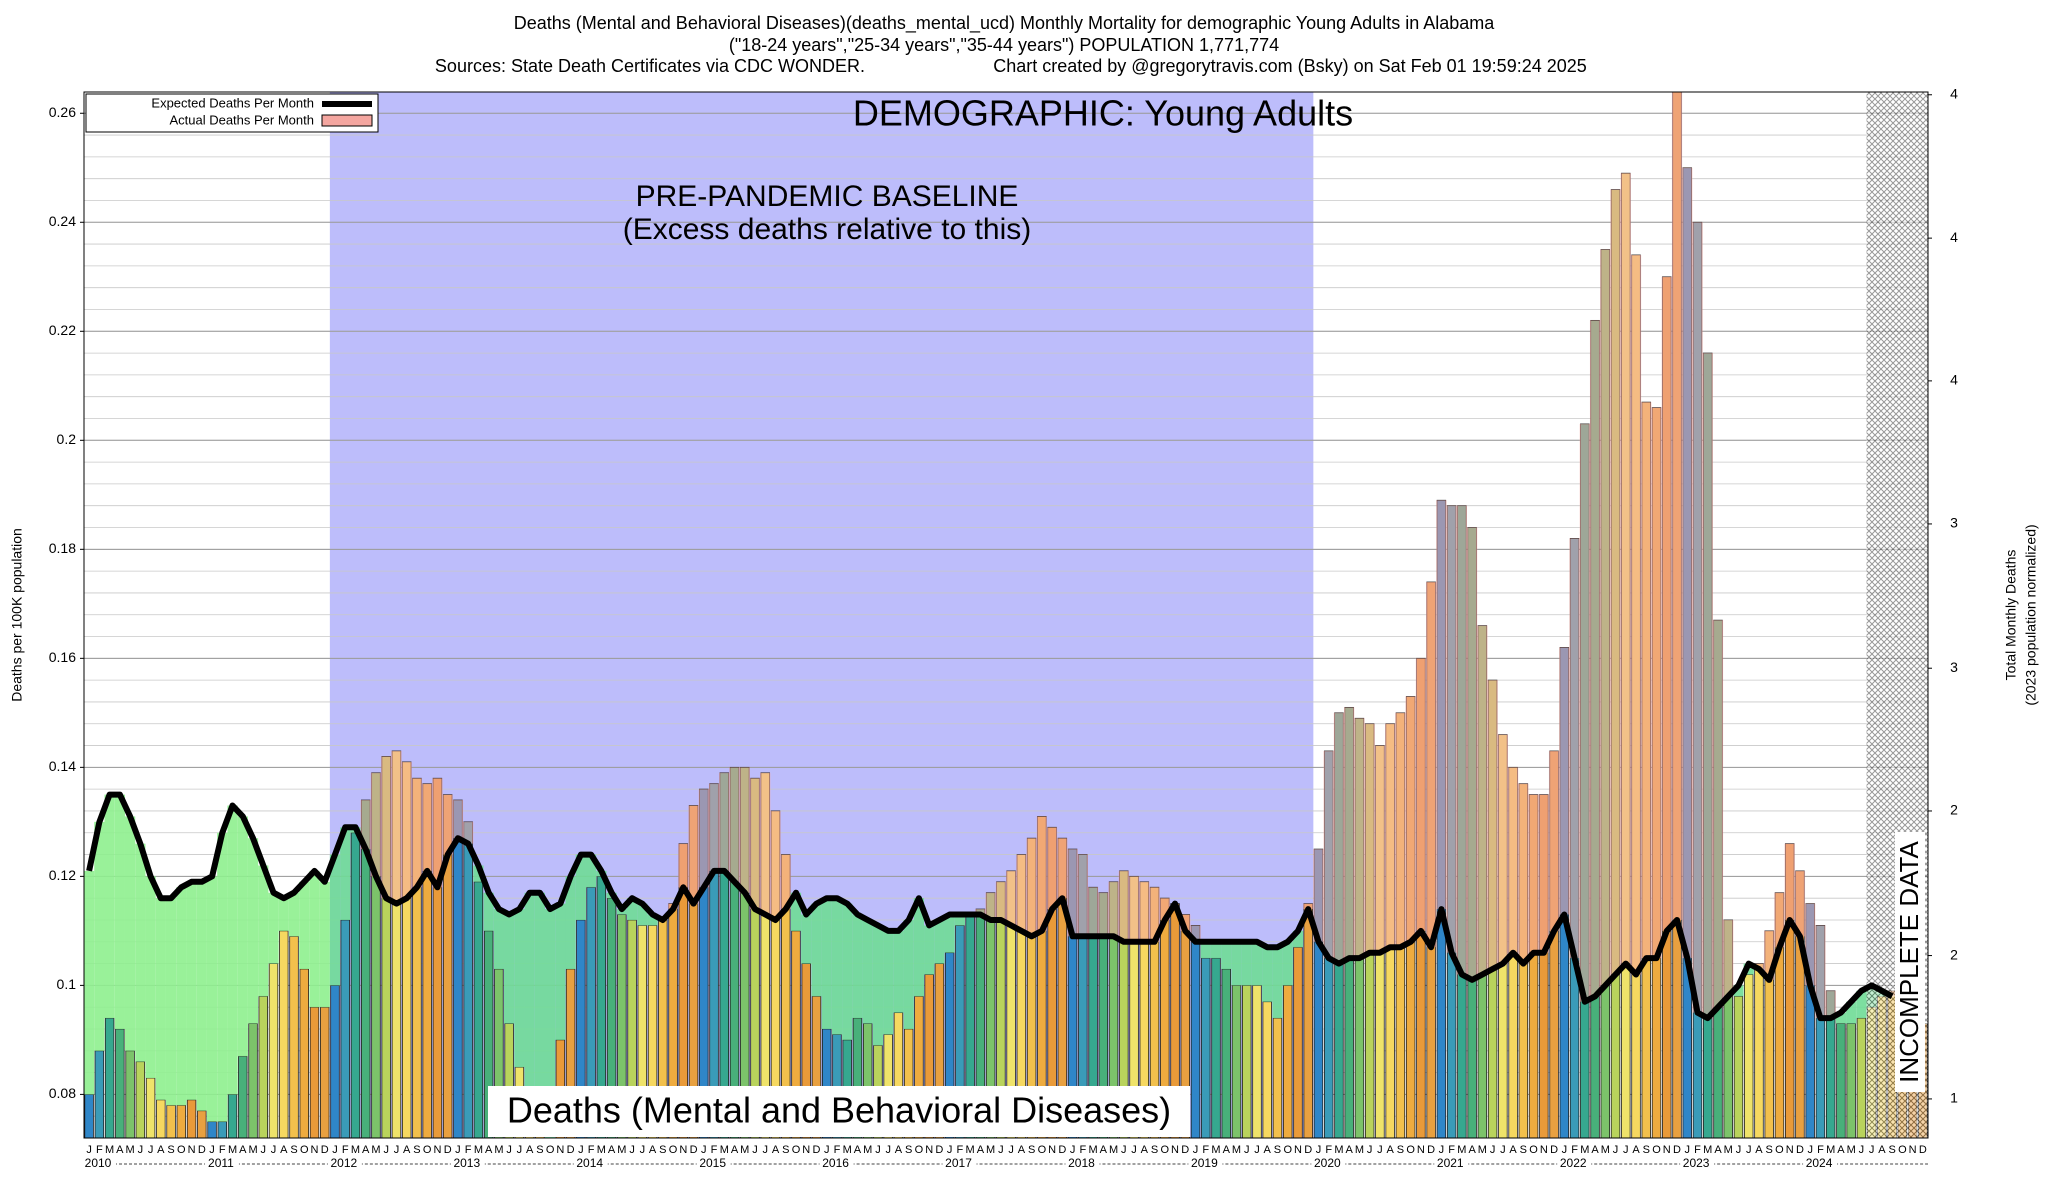 This screenshot has width=2048, height=1200. Describe the element at coordinates (1913, 1150) in the screenshot. I see `x-month-label: N` at that location.